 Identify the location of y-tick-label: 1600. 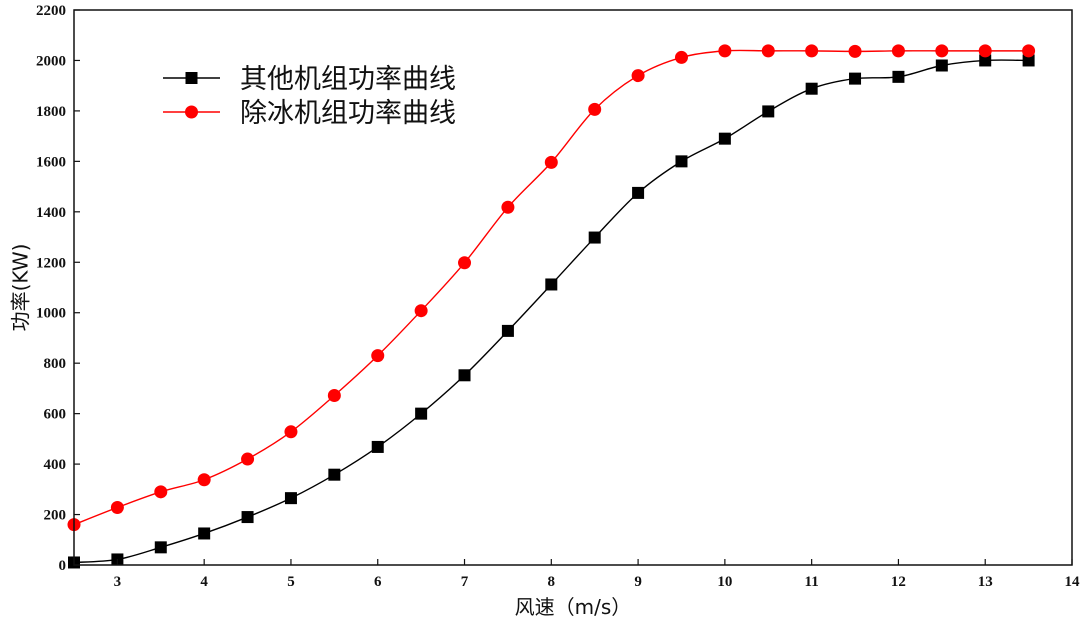
(51, 162).